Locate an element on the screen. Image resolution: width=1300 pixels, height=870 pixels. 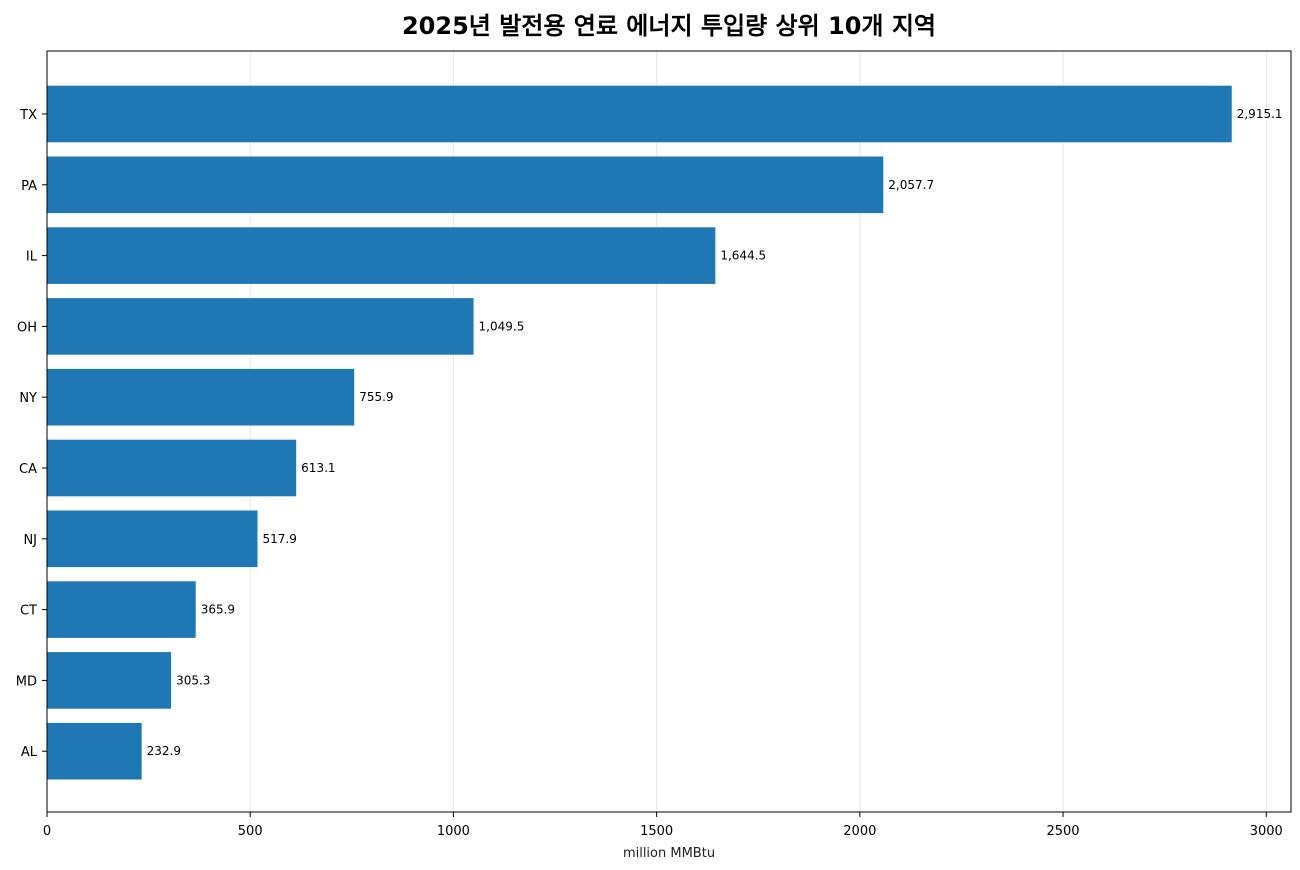
x-tick-label: 1500 is located at coordinates (656, 831).